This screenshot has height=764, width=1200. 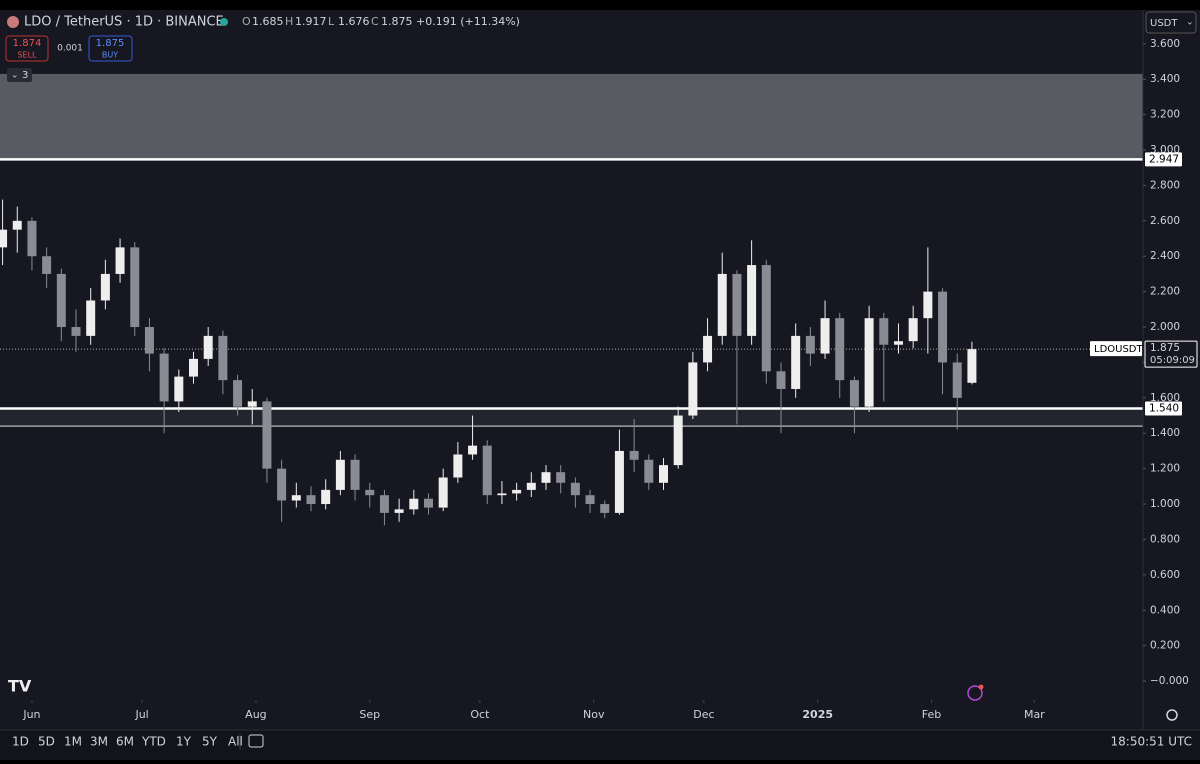 I want to click on lightning-icon, so click(x=975, y=693).